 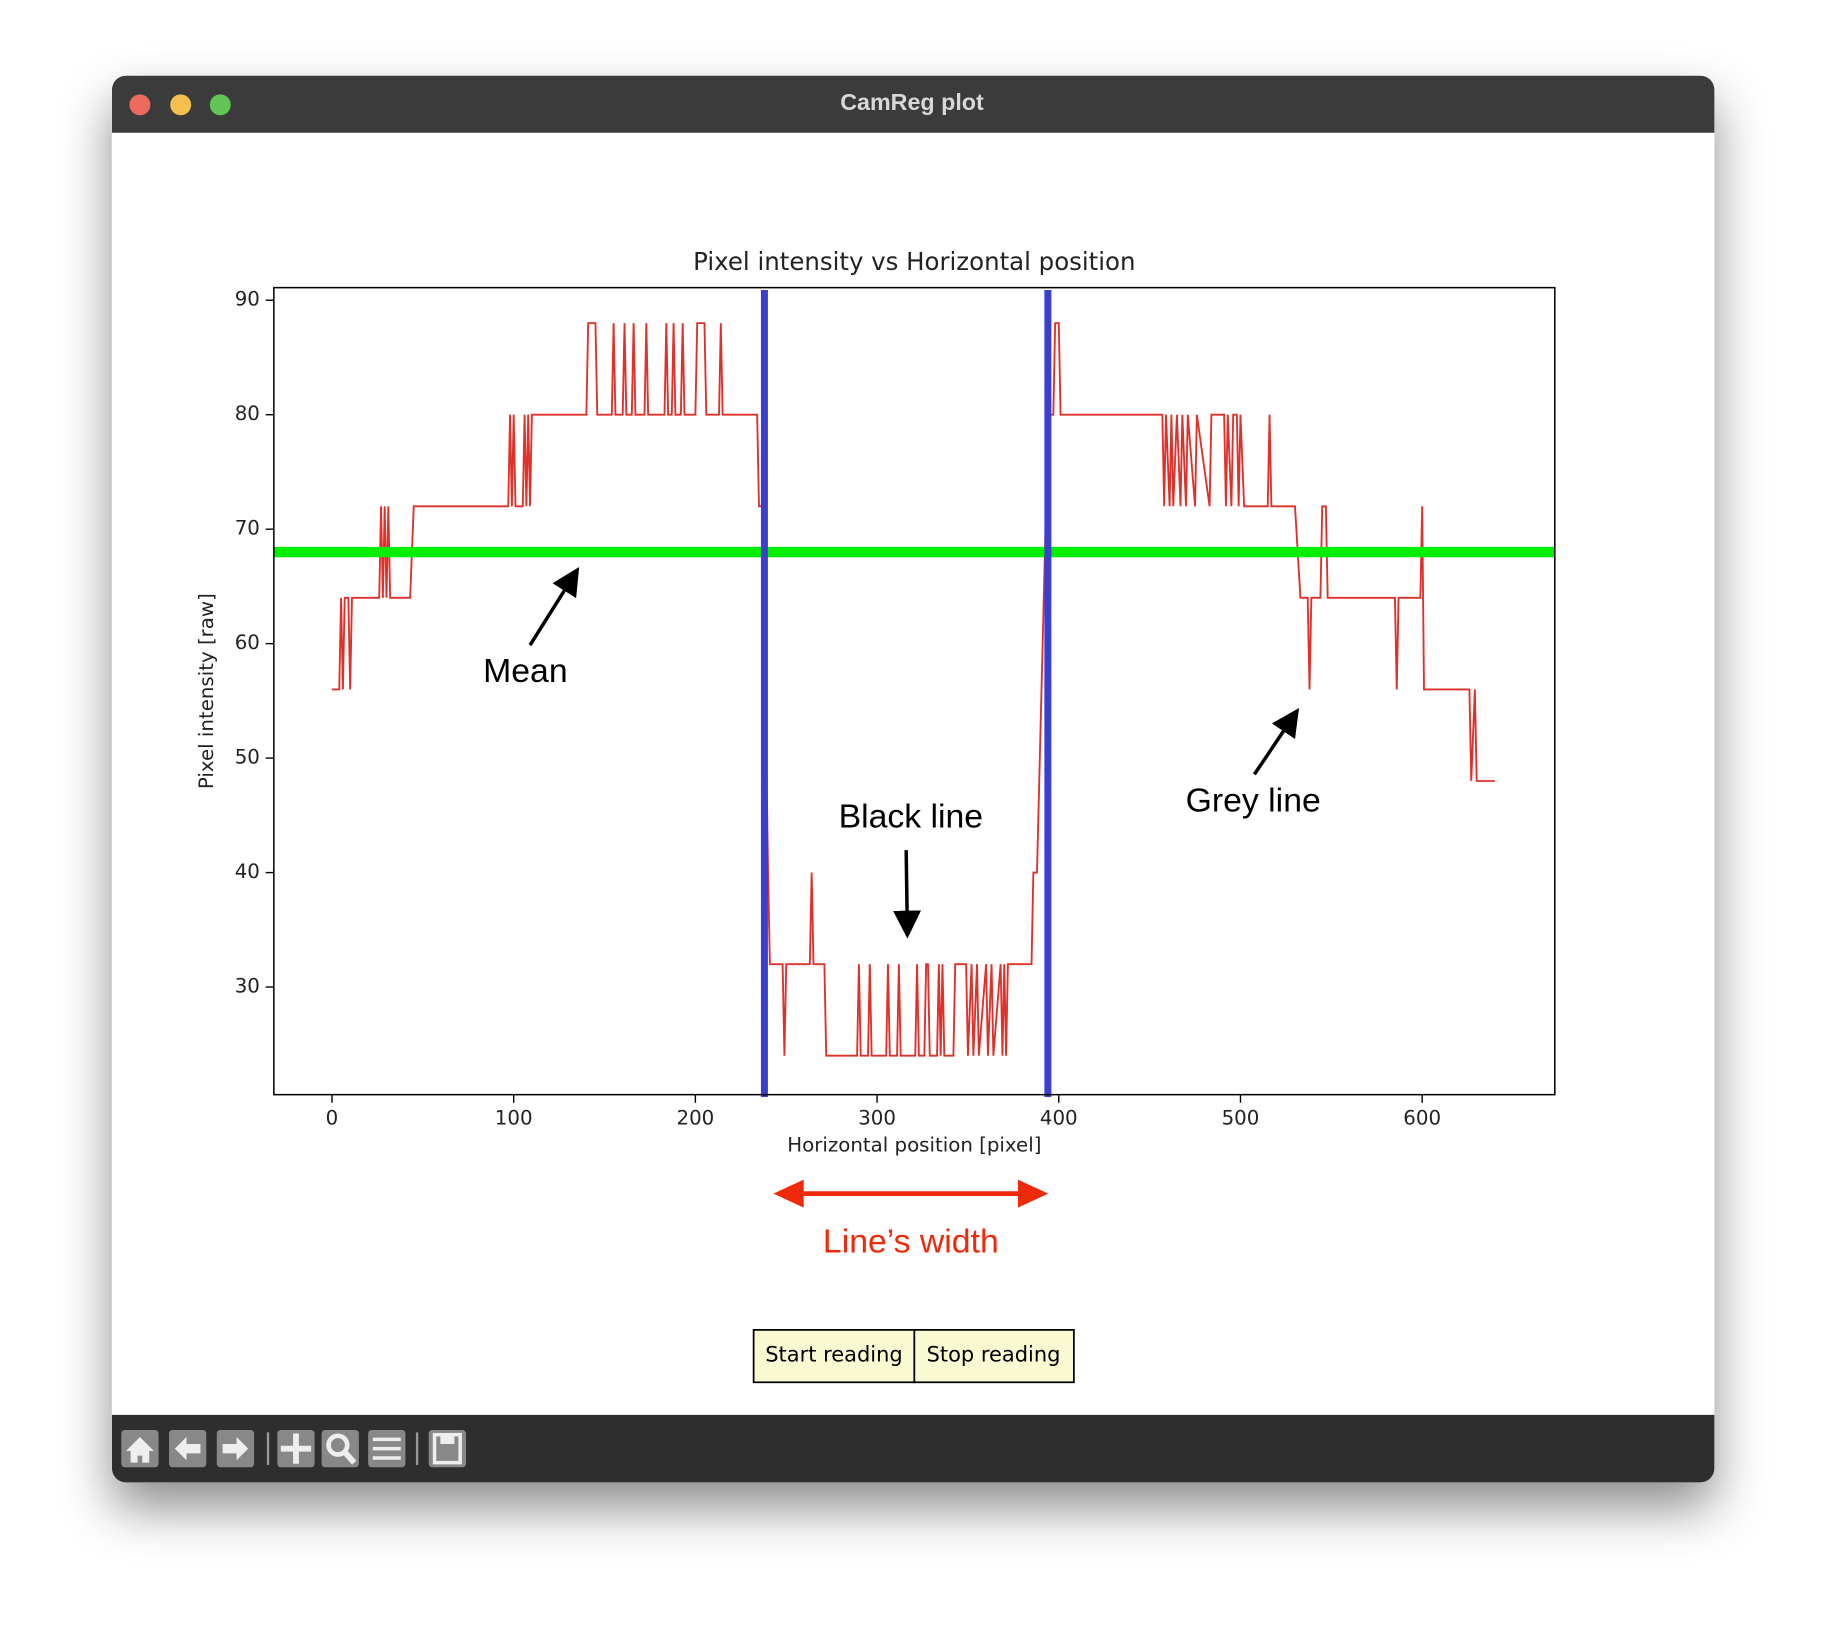 I want to click on title-bar, so click(x=913, y=104).